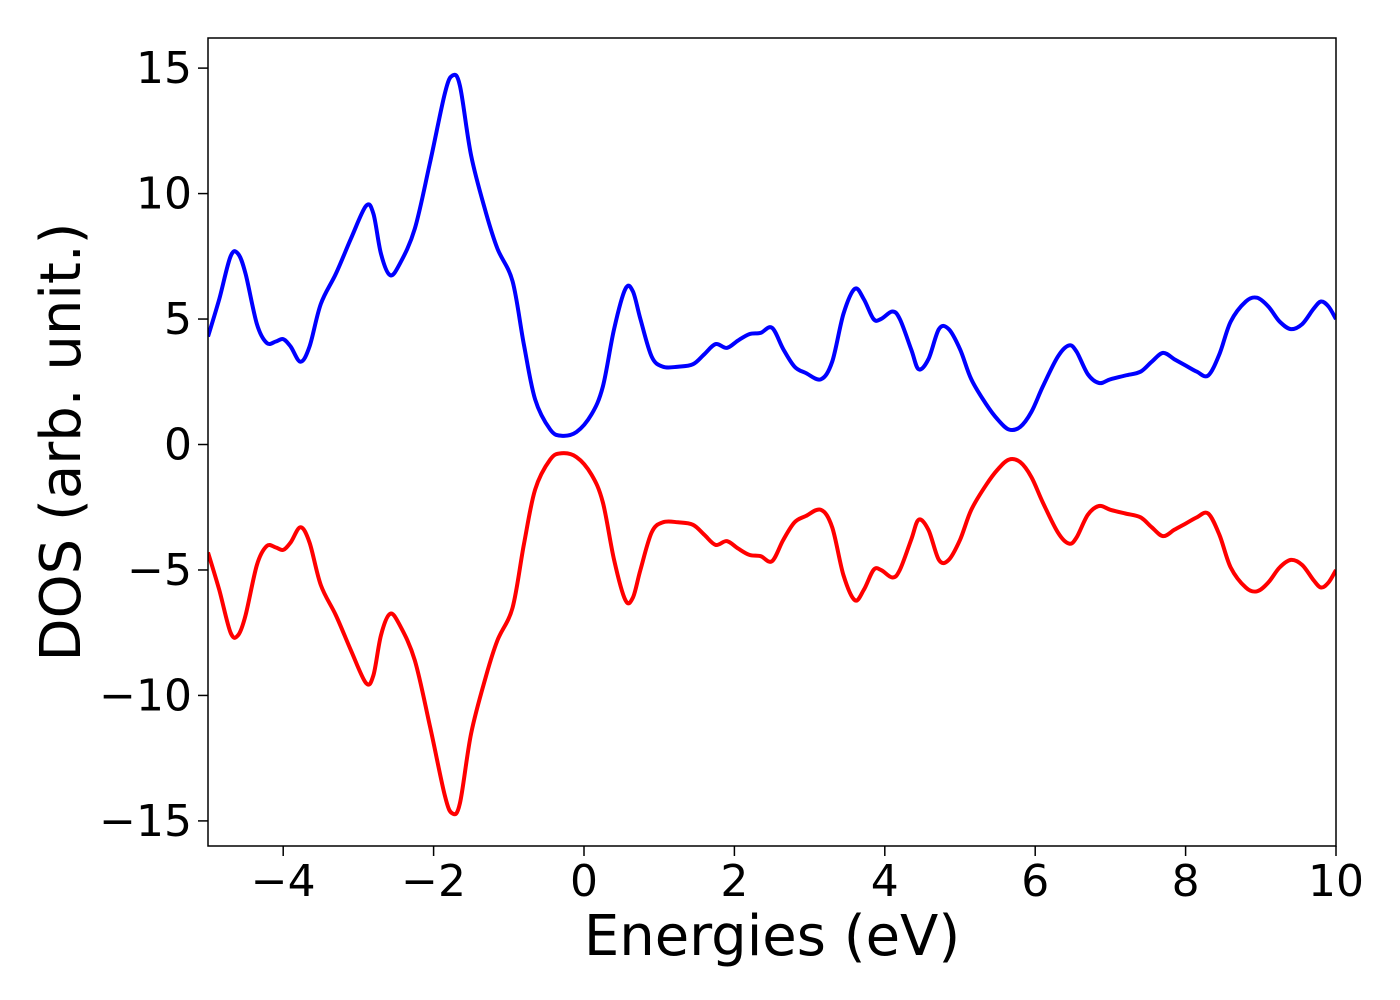 This screenshot has width=1400, height=1000. Describe the element at coordinates (734, 881) in the screenshot. I see `x-tick-label: 2` at that location.